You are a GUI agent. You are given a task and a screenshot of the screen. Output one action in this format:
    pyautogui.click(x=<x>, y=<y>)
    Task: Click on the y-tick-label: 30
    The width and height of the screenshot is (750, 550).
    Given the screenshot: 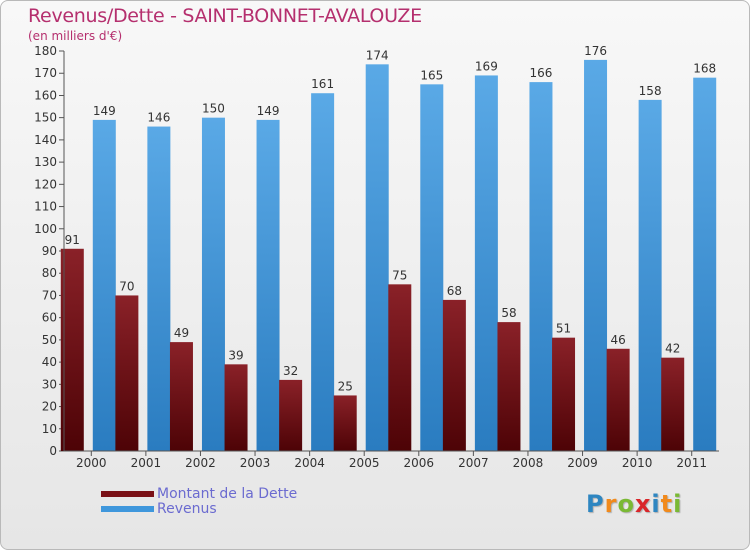 What is the action you would take?
    pyautogui.click(x=49, y=384)
    